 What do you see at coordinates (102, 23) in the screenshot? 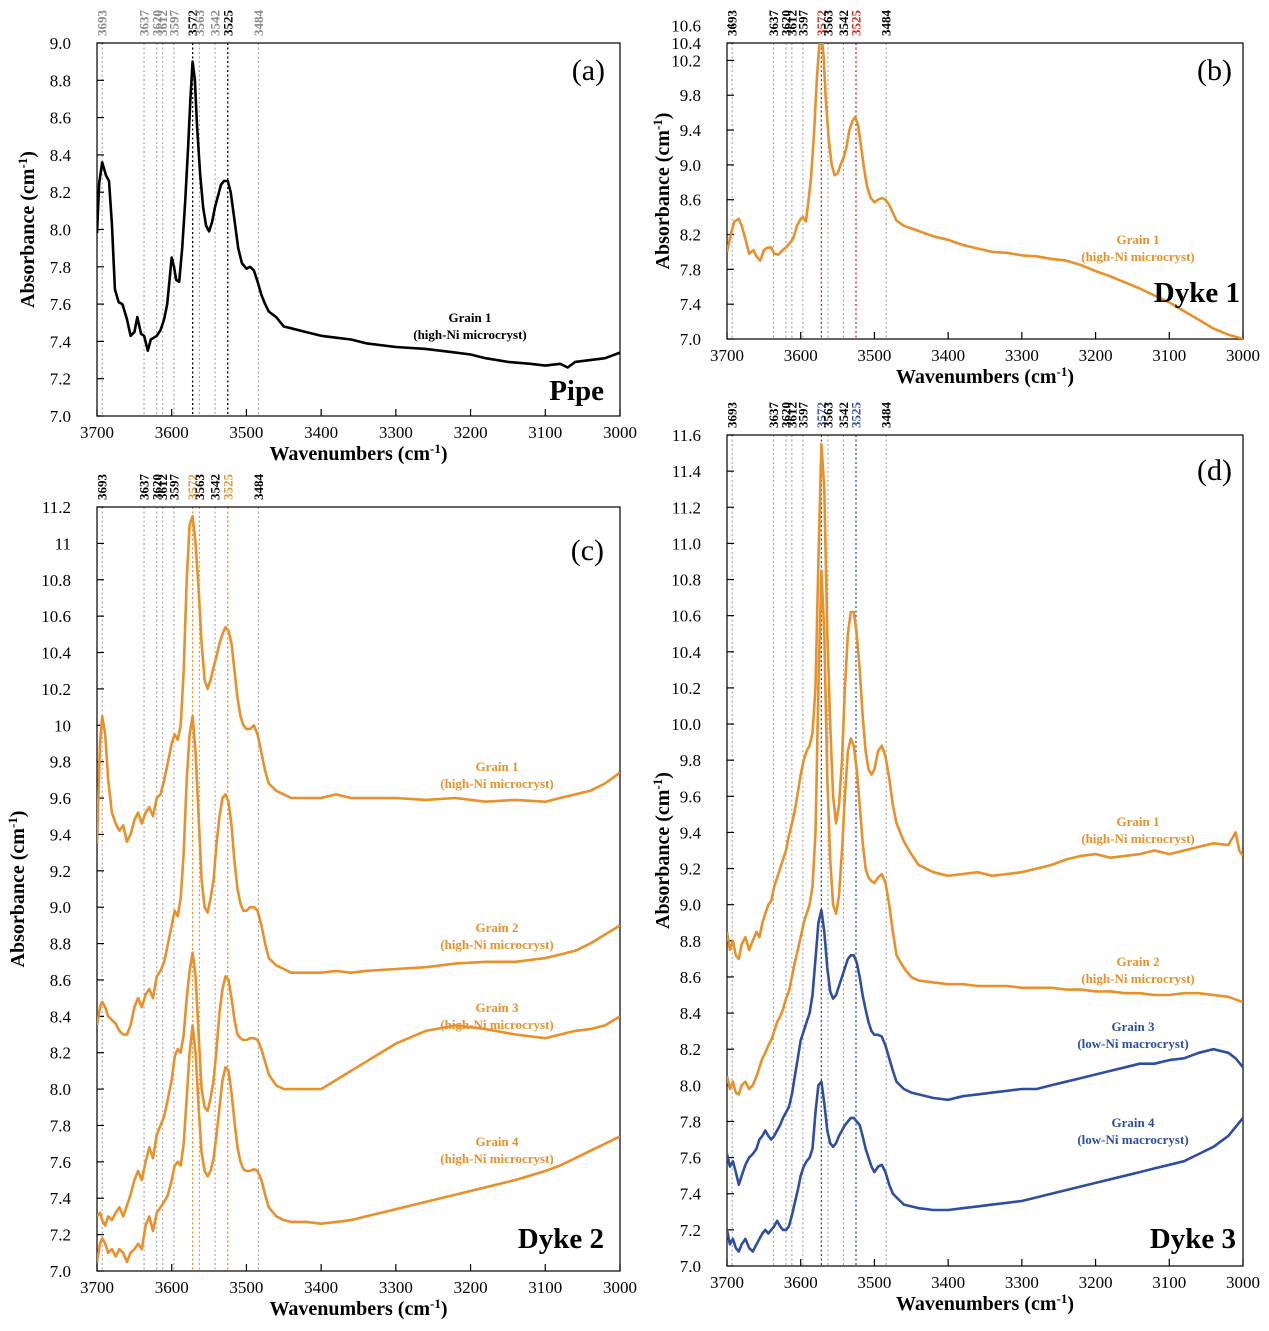
I see `peak-label-3693: 3693` at bounding box center [102, 23].